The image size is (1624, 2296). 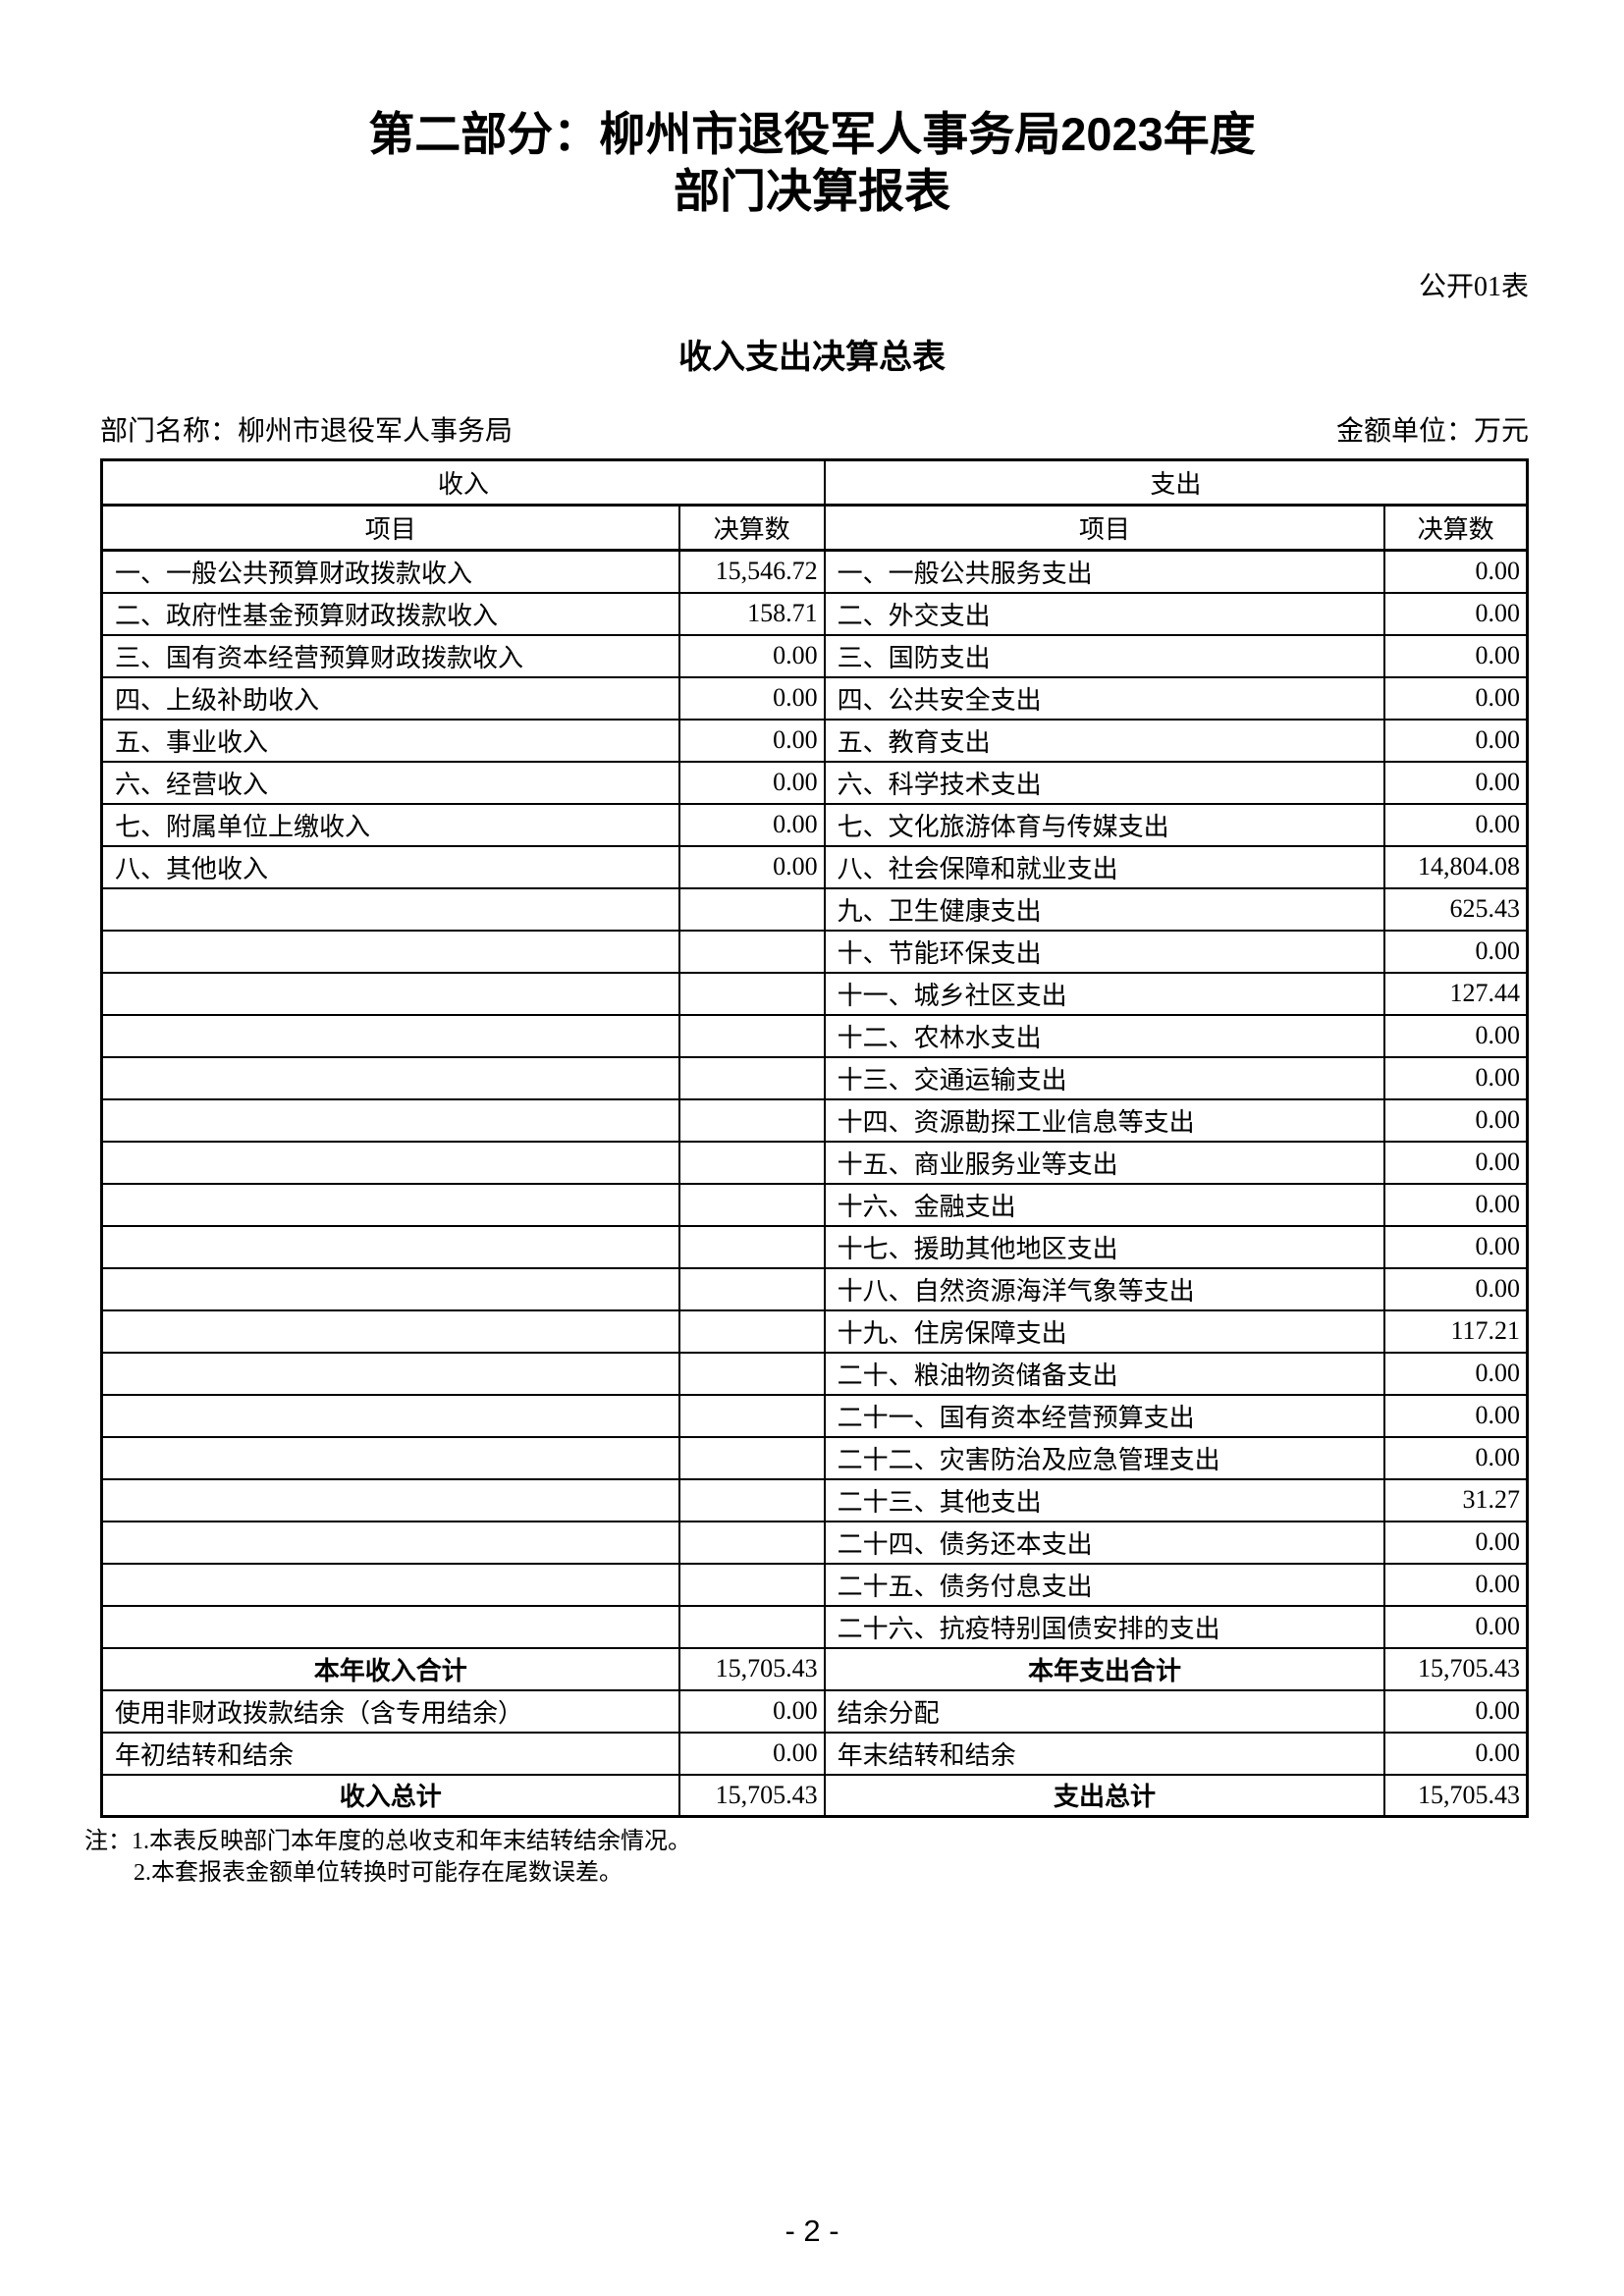 I want to click on table-row: 二十六、抗疫特别国债安排的支出 0.00, so click(x=814, y=1626).